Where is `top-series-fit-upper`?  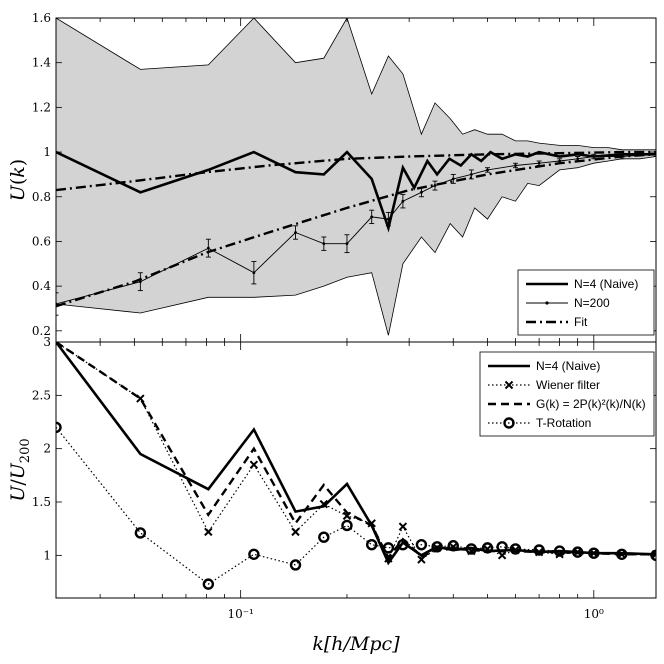 top-series-fit-upper is located at coordinates (356, 171).